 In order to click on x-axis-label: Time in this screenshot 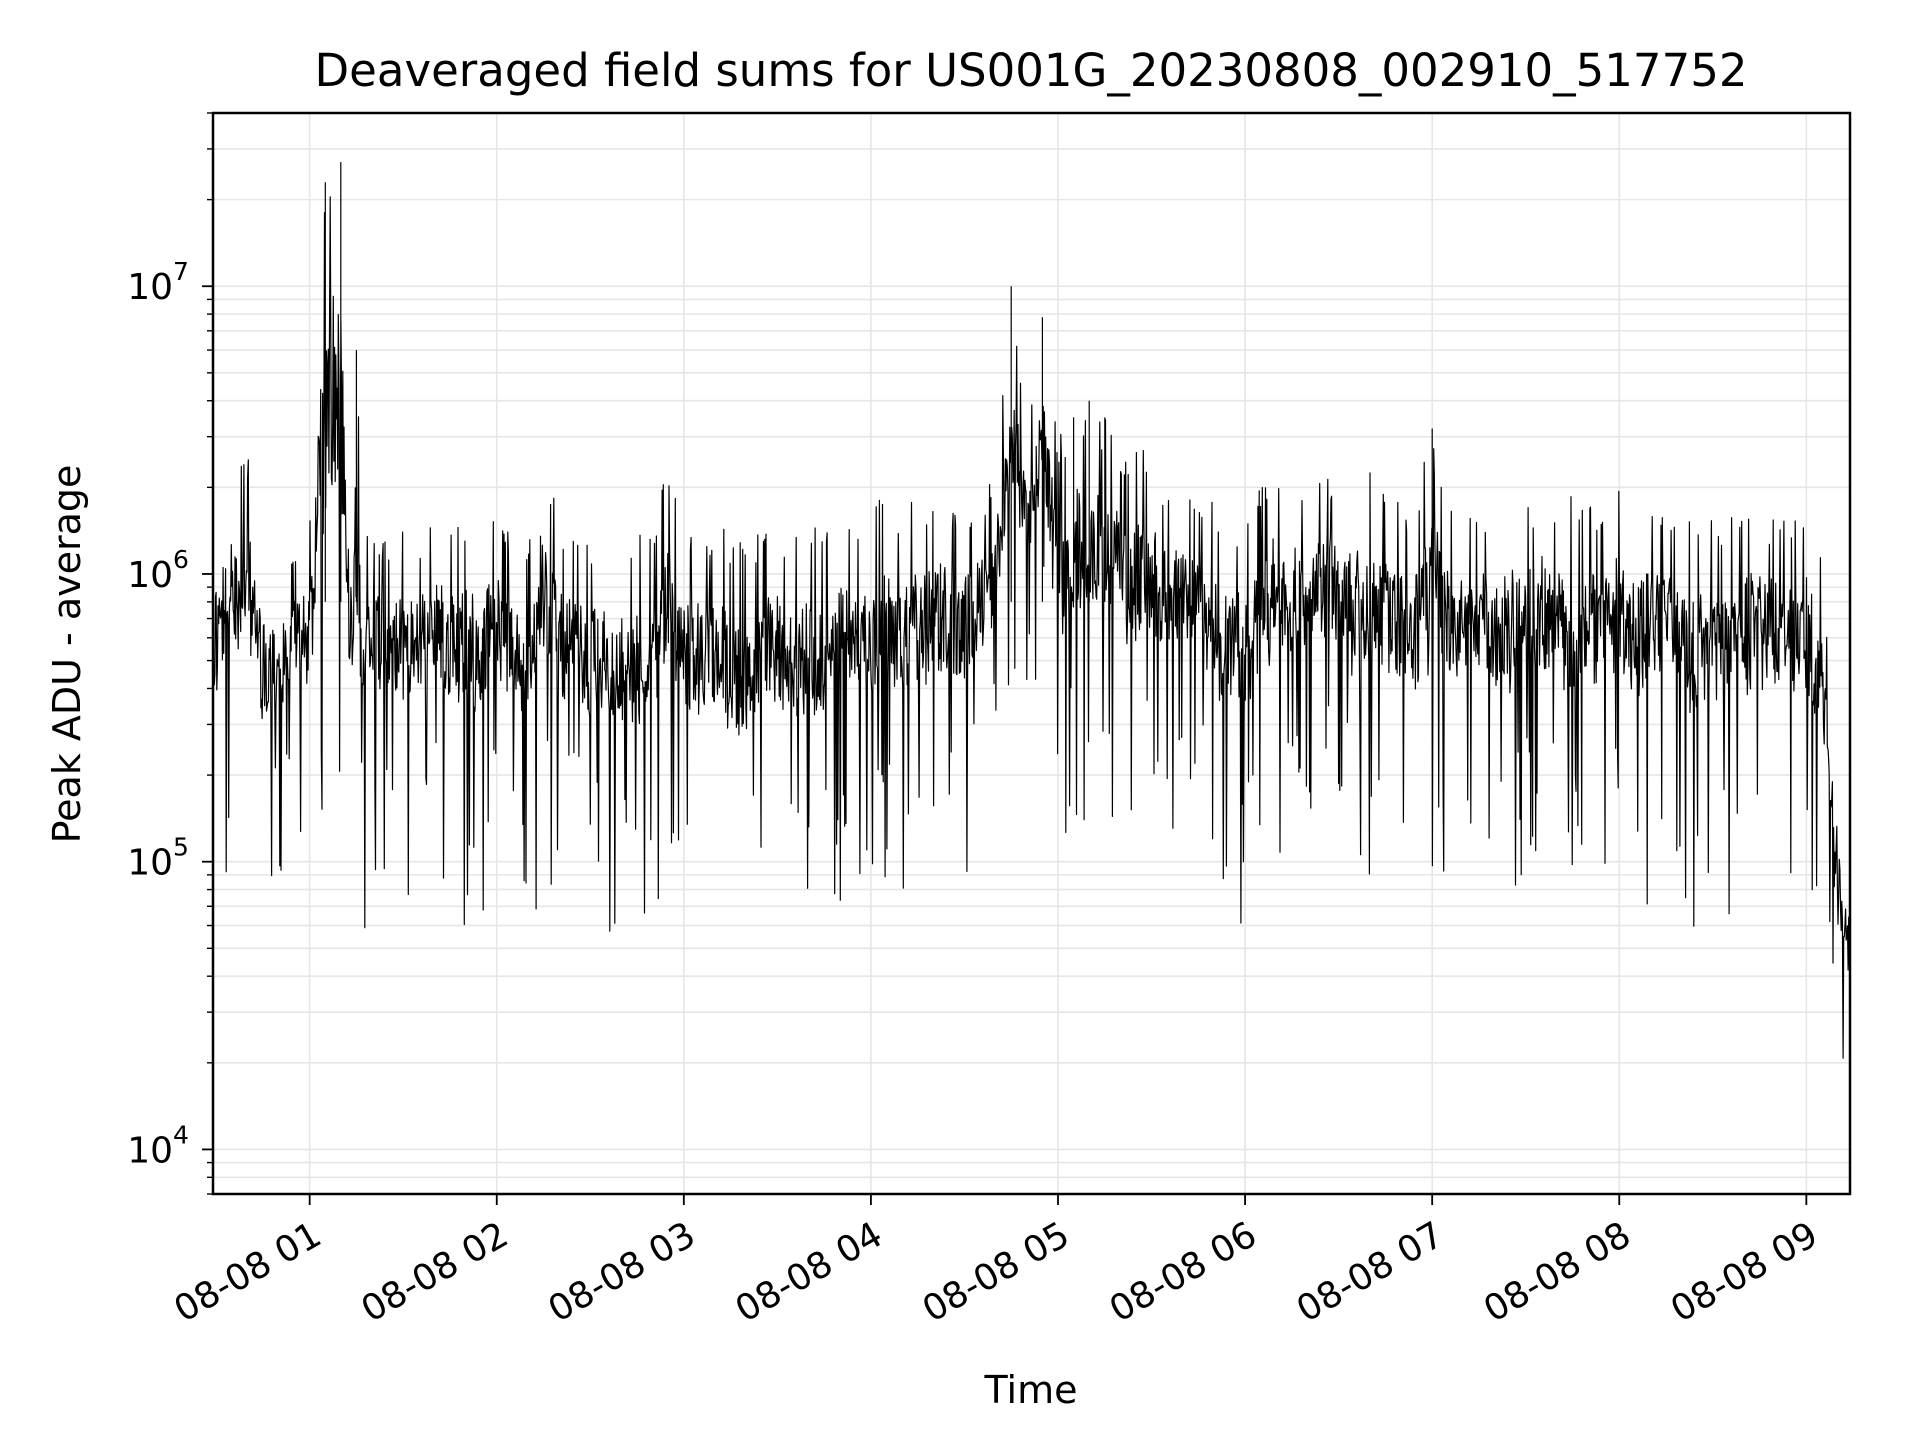, I will do `click(1031, 1390)`.